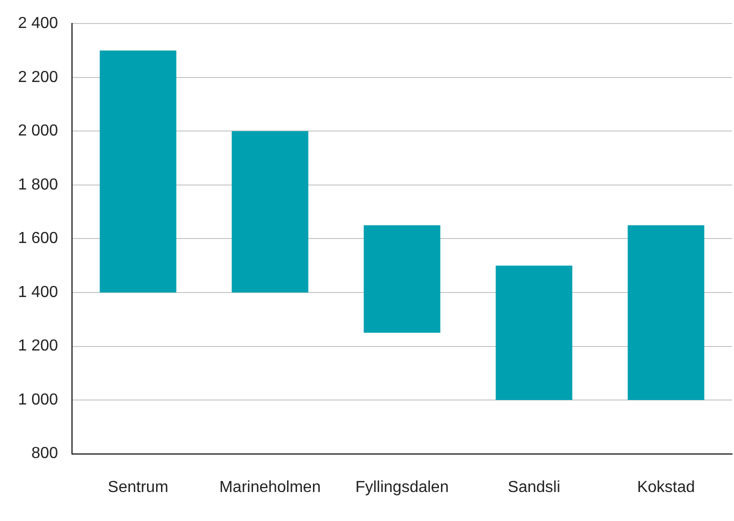 Image resolution: width=734 pixels, height=521 pixels. Describe the element at coordinates (38, 239) in the screenshot. I see `y-tick-label: 1 600` at that location.